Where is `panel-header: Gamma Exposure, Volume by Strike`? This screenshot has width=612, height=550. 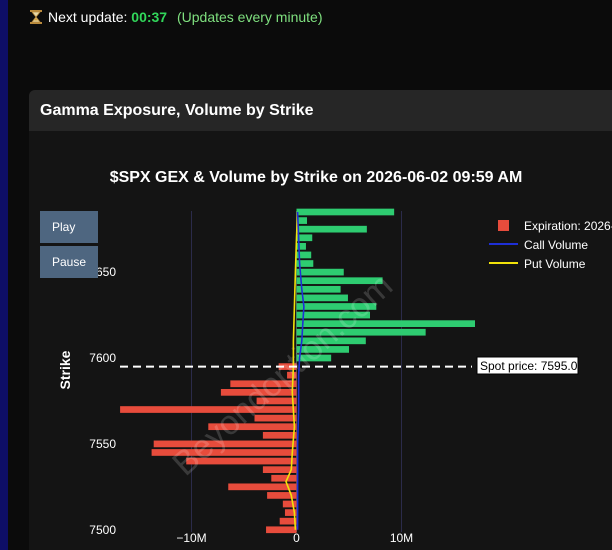
panel-header: Gamma Exposure, Volume by Strike is located at coordinates (320, 110).